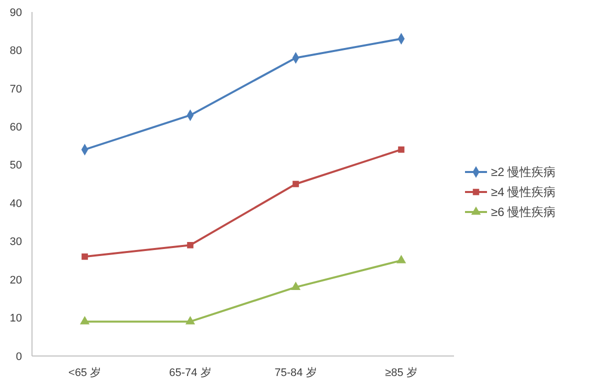 The height and width of the screenshot is (390, 601). I want to click on legend-label: ≥2 慢性疾病, so click(523, 172).